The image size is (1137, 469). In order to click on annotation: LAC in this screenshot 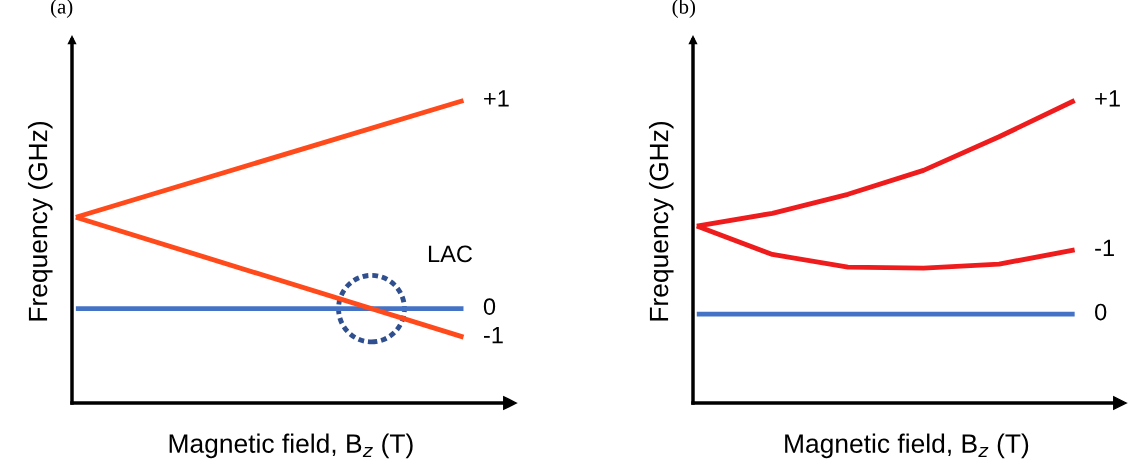, I will do `click(450, 254)`.